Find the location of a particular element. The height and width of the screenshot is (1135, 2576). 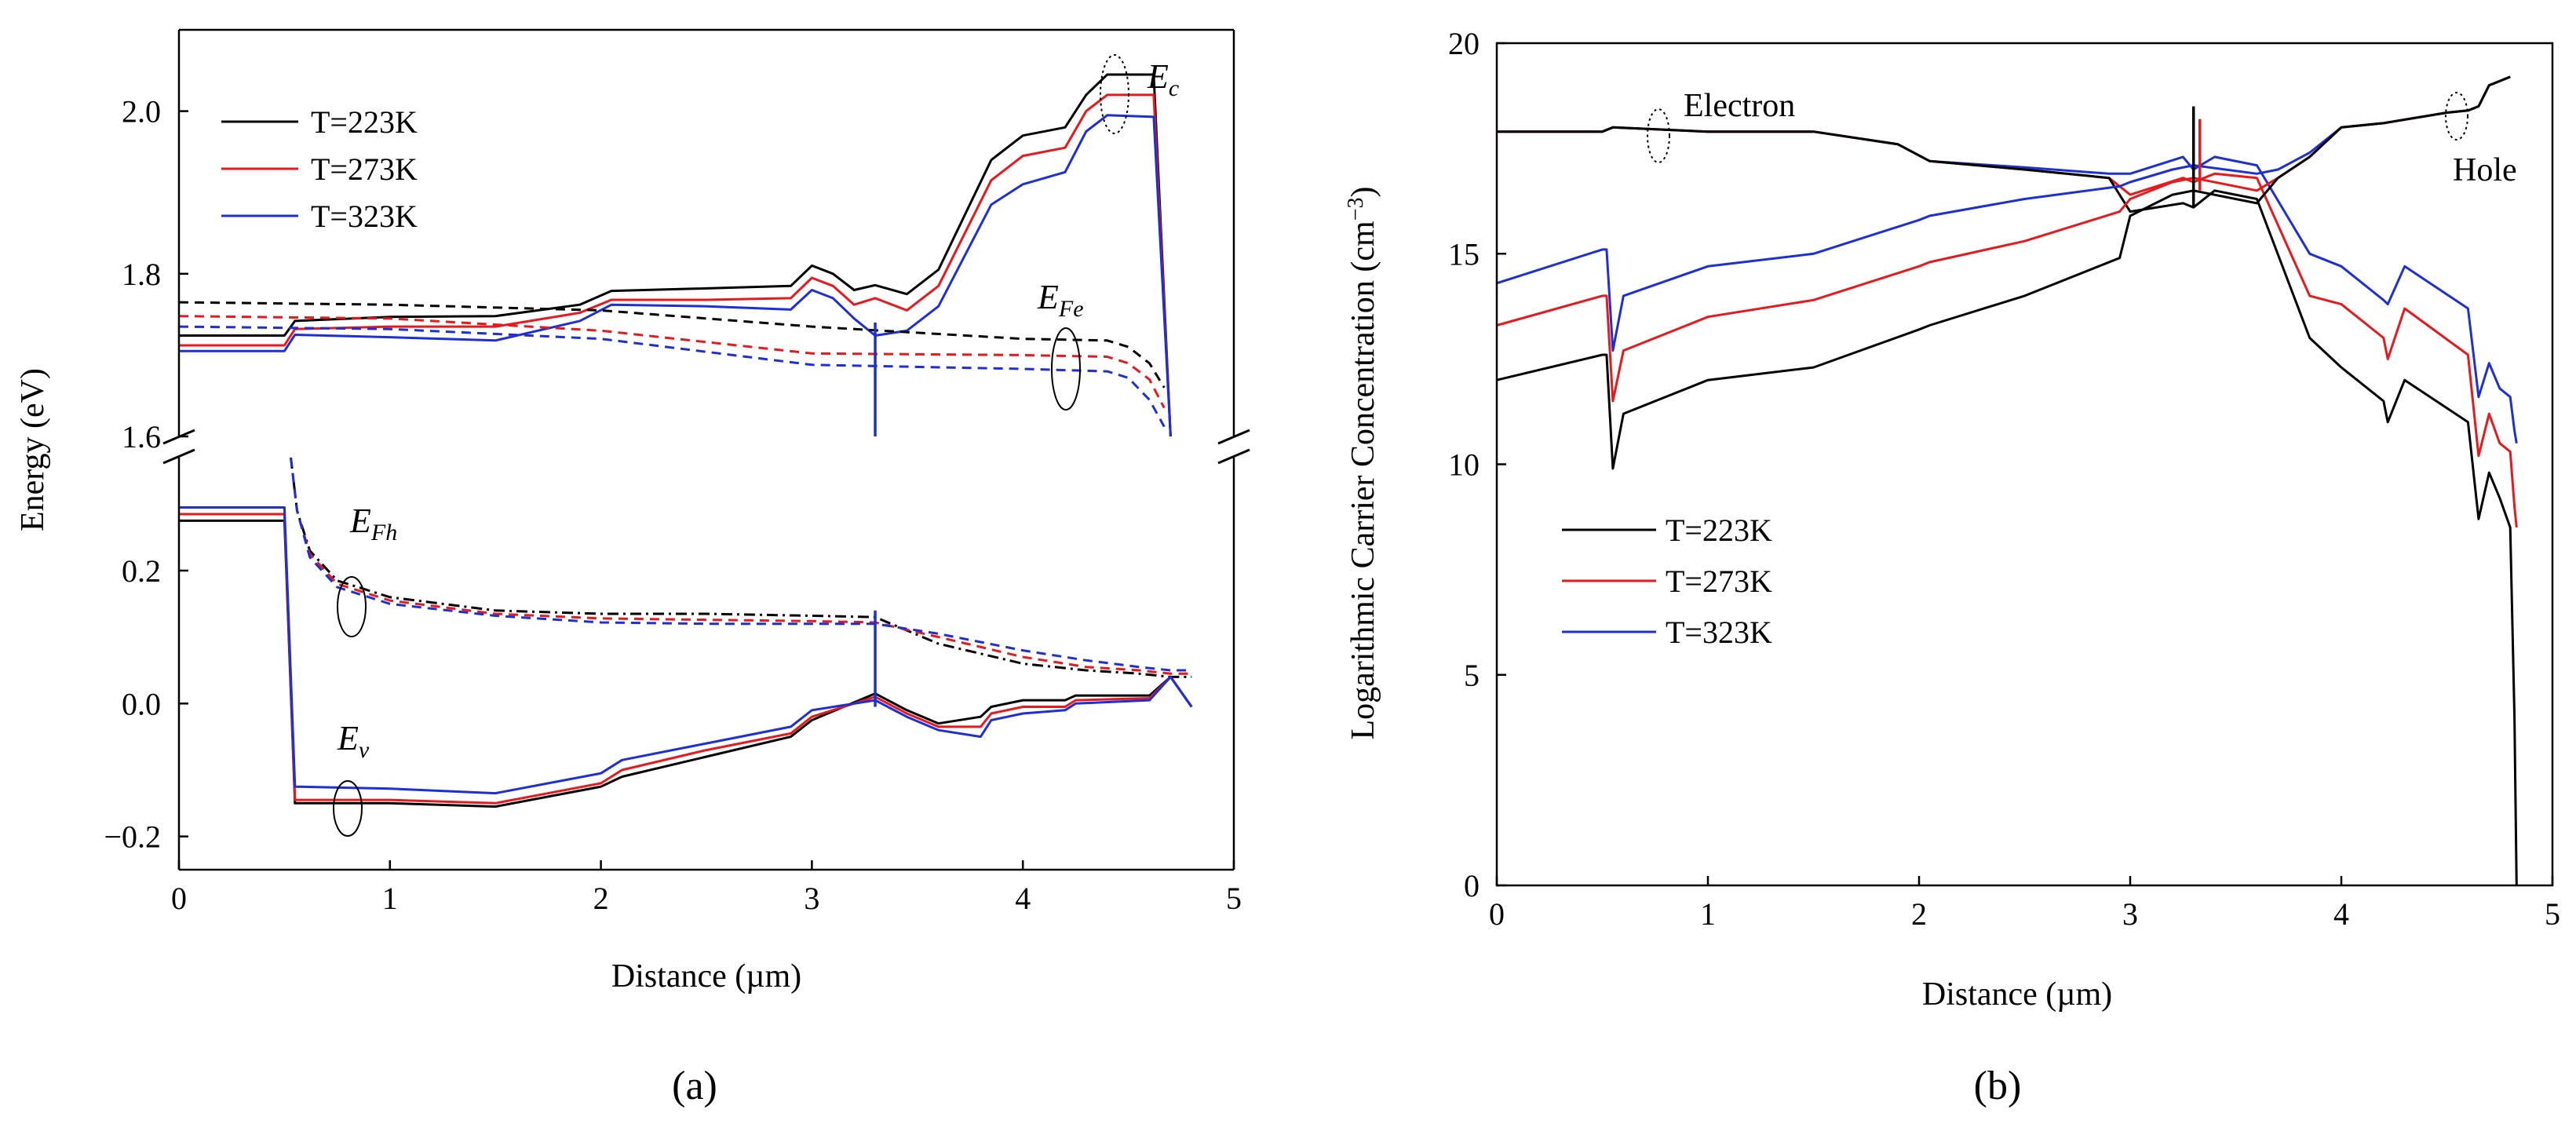

a-series-efe-t-323k is located at coordinates (672, 376).